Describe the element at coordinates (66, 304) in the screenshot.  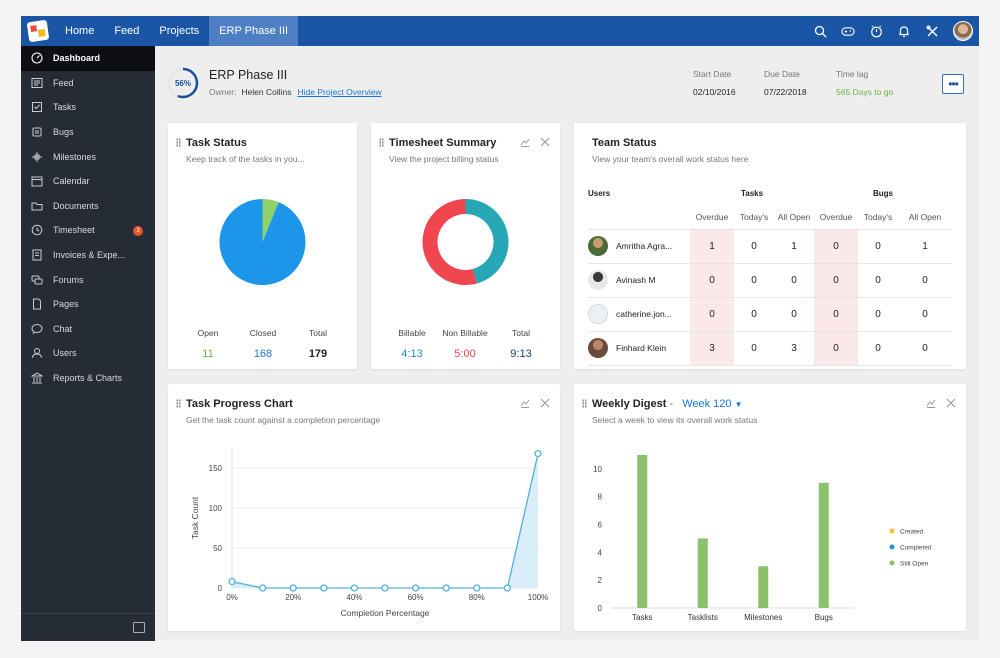
I see `sidebar-item-label: Pages` at that location.